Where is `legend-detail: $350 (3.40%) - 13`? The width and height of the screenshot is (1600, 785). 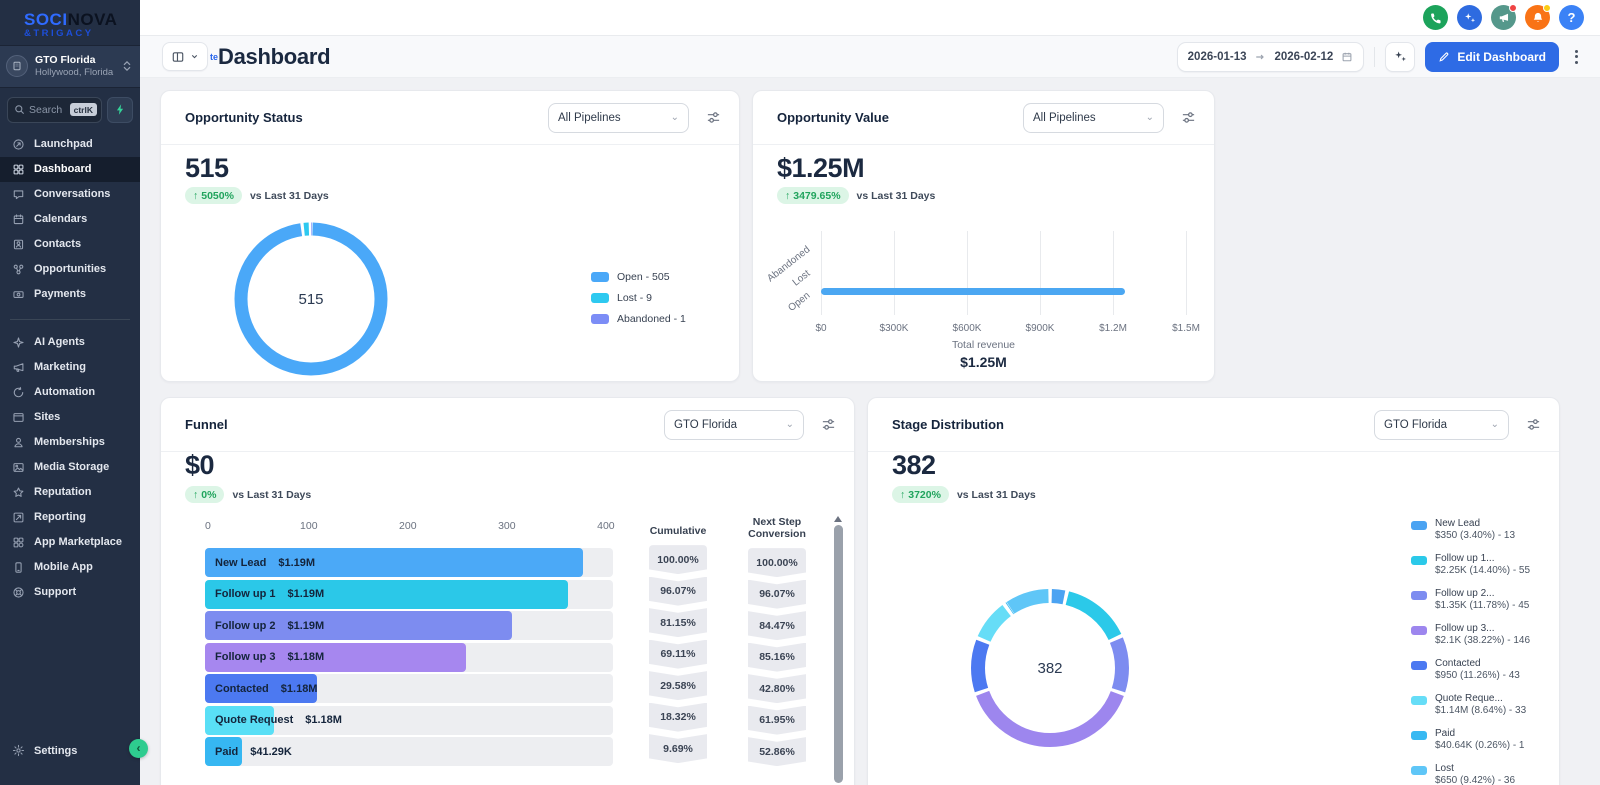 legend-detail: $350 (3.40%) - 13 is located at coordinates (1475, 535).